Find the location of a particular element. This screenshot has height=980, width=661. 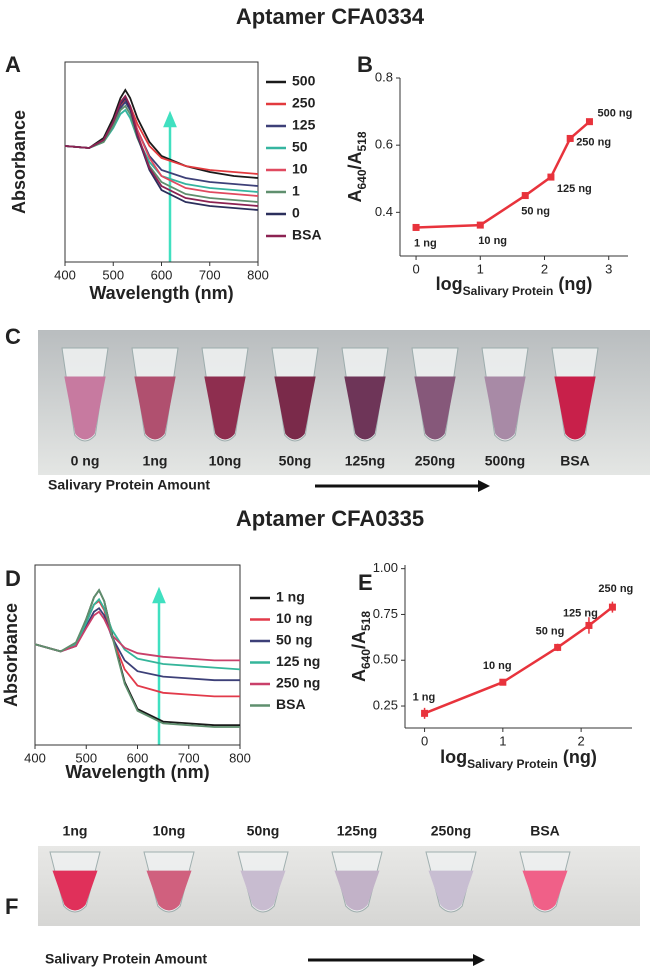

tube-label: 10ng is located at coordinates (225, 461).